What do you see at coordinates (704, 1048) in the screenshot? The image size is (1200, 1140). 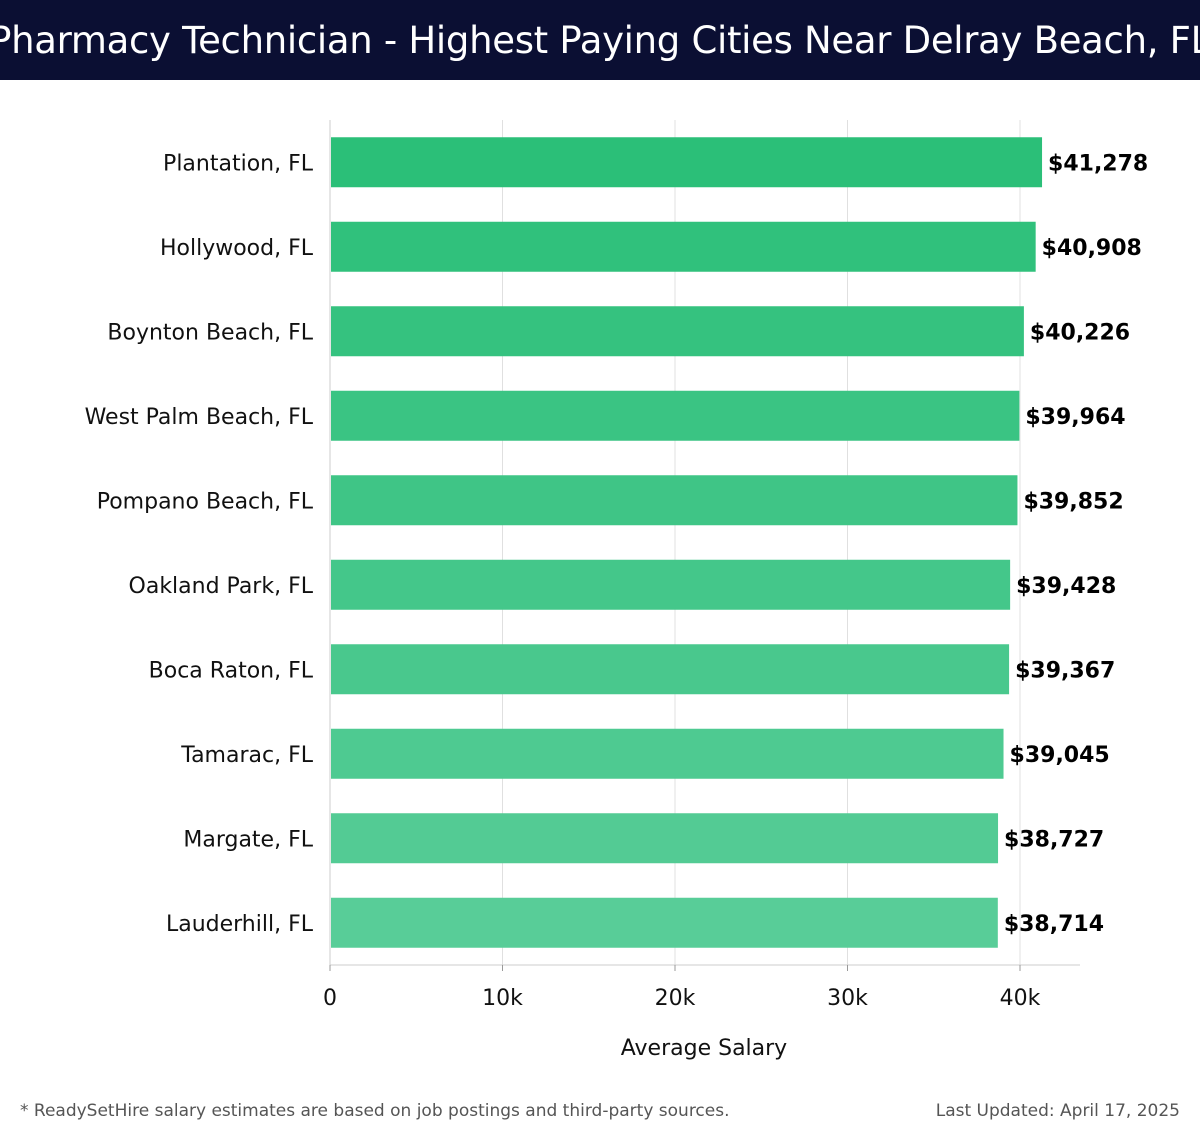 I see `x-axis-label: Average Salary` at bounding box center [704, 1048].